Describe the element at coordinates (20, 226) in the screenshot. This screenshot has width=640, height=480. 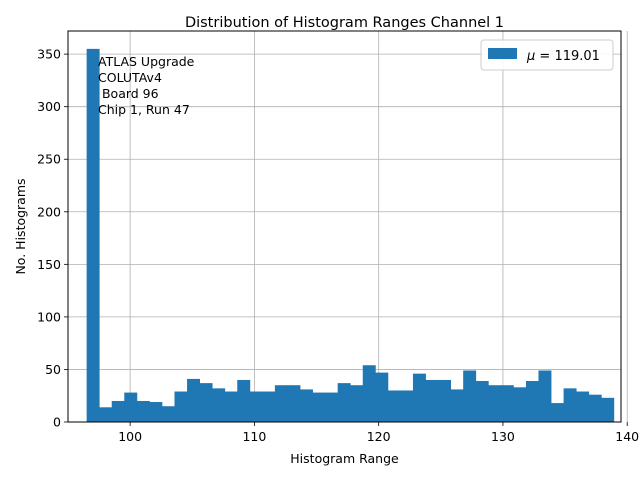
I see `y-axis-label: No. Histograms` at that location.